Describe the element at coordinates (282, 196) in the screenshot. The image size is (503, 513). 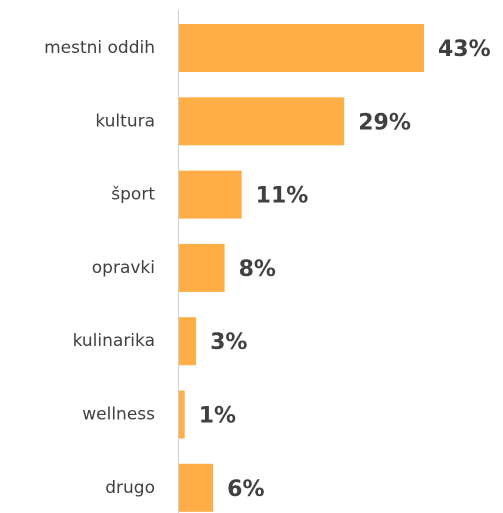
I see `value-label: 11%` at that location.